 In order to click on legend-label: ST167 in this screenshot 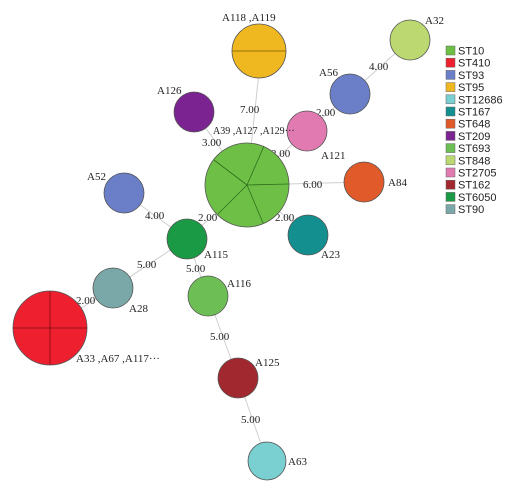, I will do `click(474, 113)`.